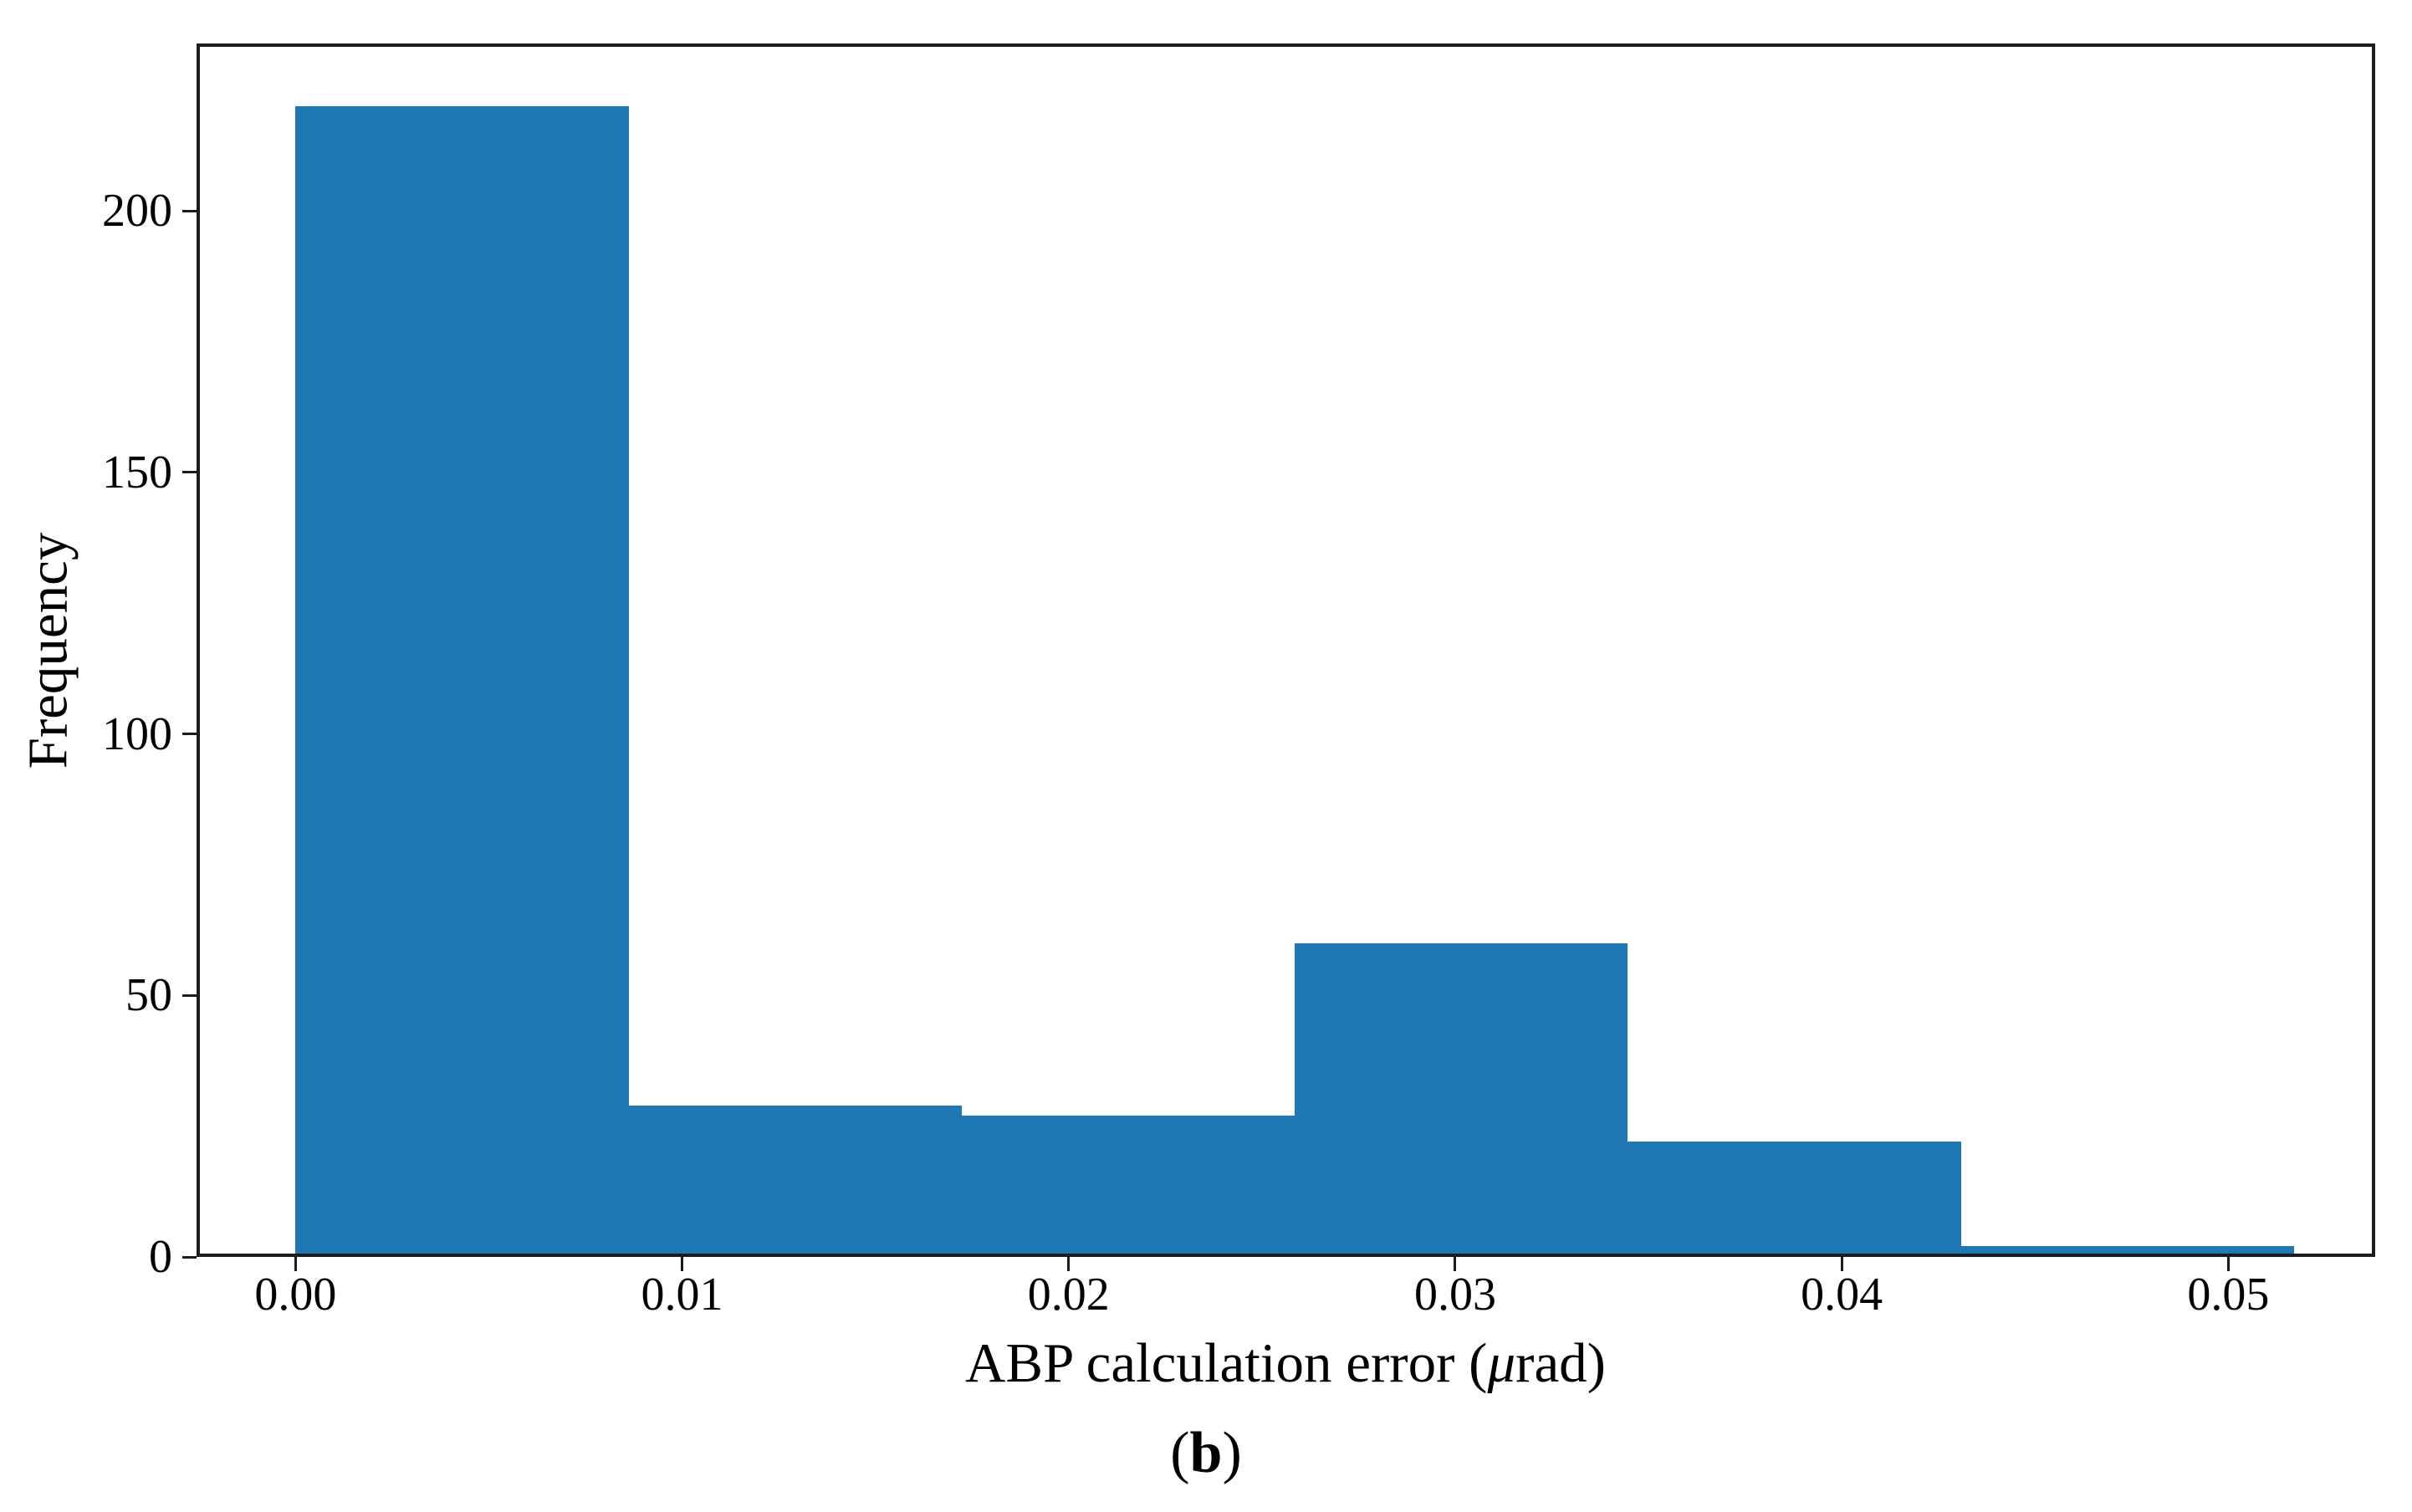 The height and width of the screenshot is (1512, 2412). What do you see at coordinates (137, 472) in the screenshot?
I see `y-axis-tick-label: 150` at bounding box center [137, 472].